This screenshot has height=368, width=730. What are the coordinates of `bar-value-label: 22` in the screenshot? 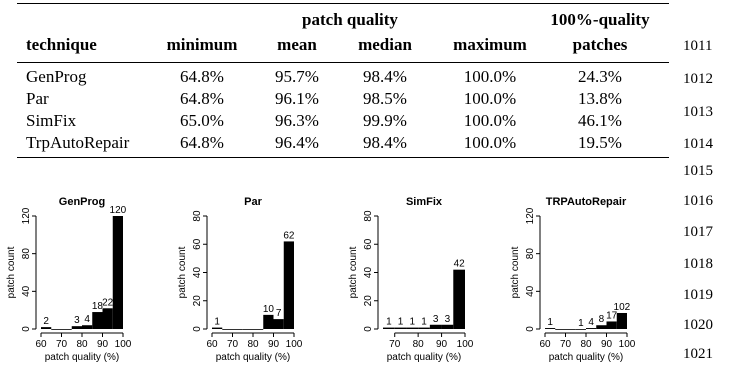 It's located at (108, 302).